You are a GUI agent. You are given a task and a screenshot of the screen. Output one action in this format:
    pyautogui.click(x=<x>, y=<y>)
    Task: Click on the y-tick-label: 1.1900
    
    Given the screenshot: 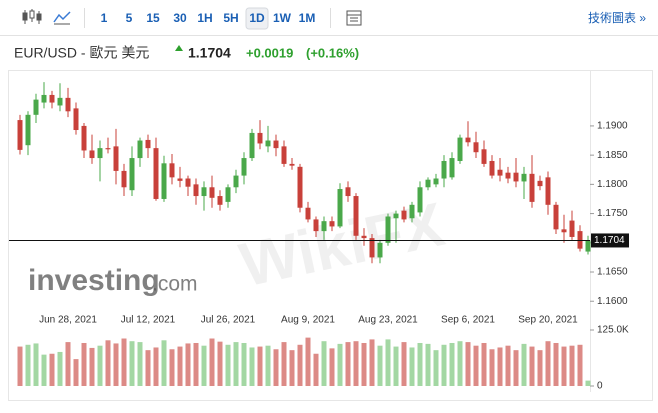 What is the action you would take?
    pyautogui.click(x=612, y=126)
    